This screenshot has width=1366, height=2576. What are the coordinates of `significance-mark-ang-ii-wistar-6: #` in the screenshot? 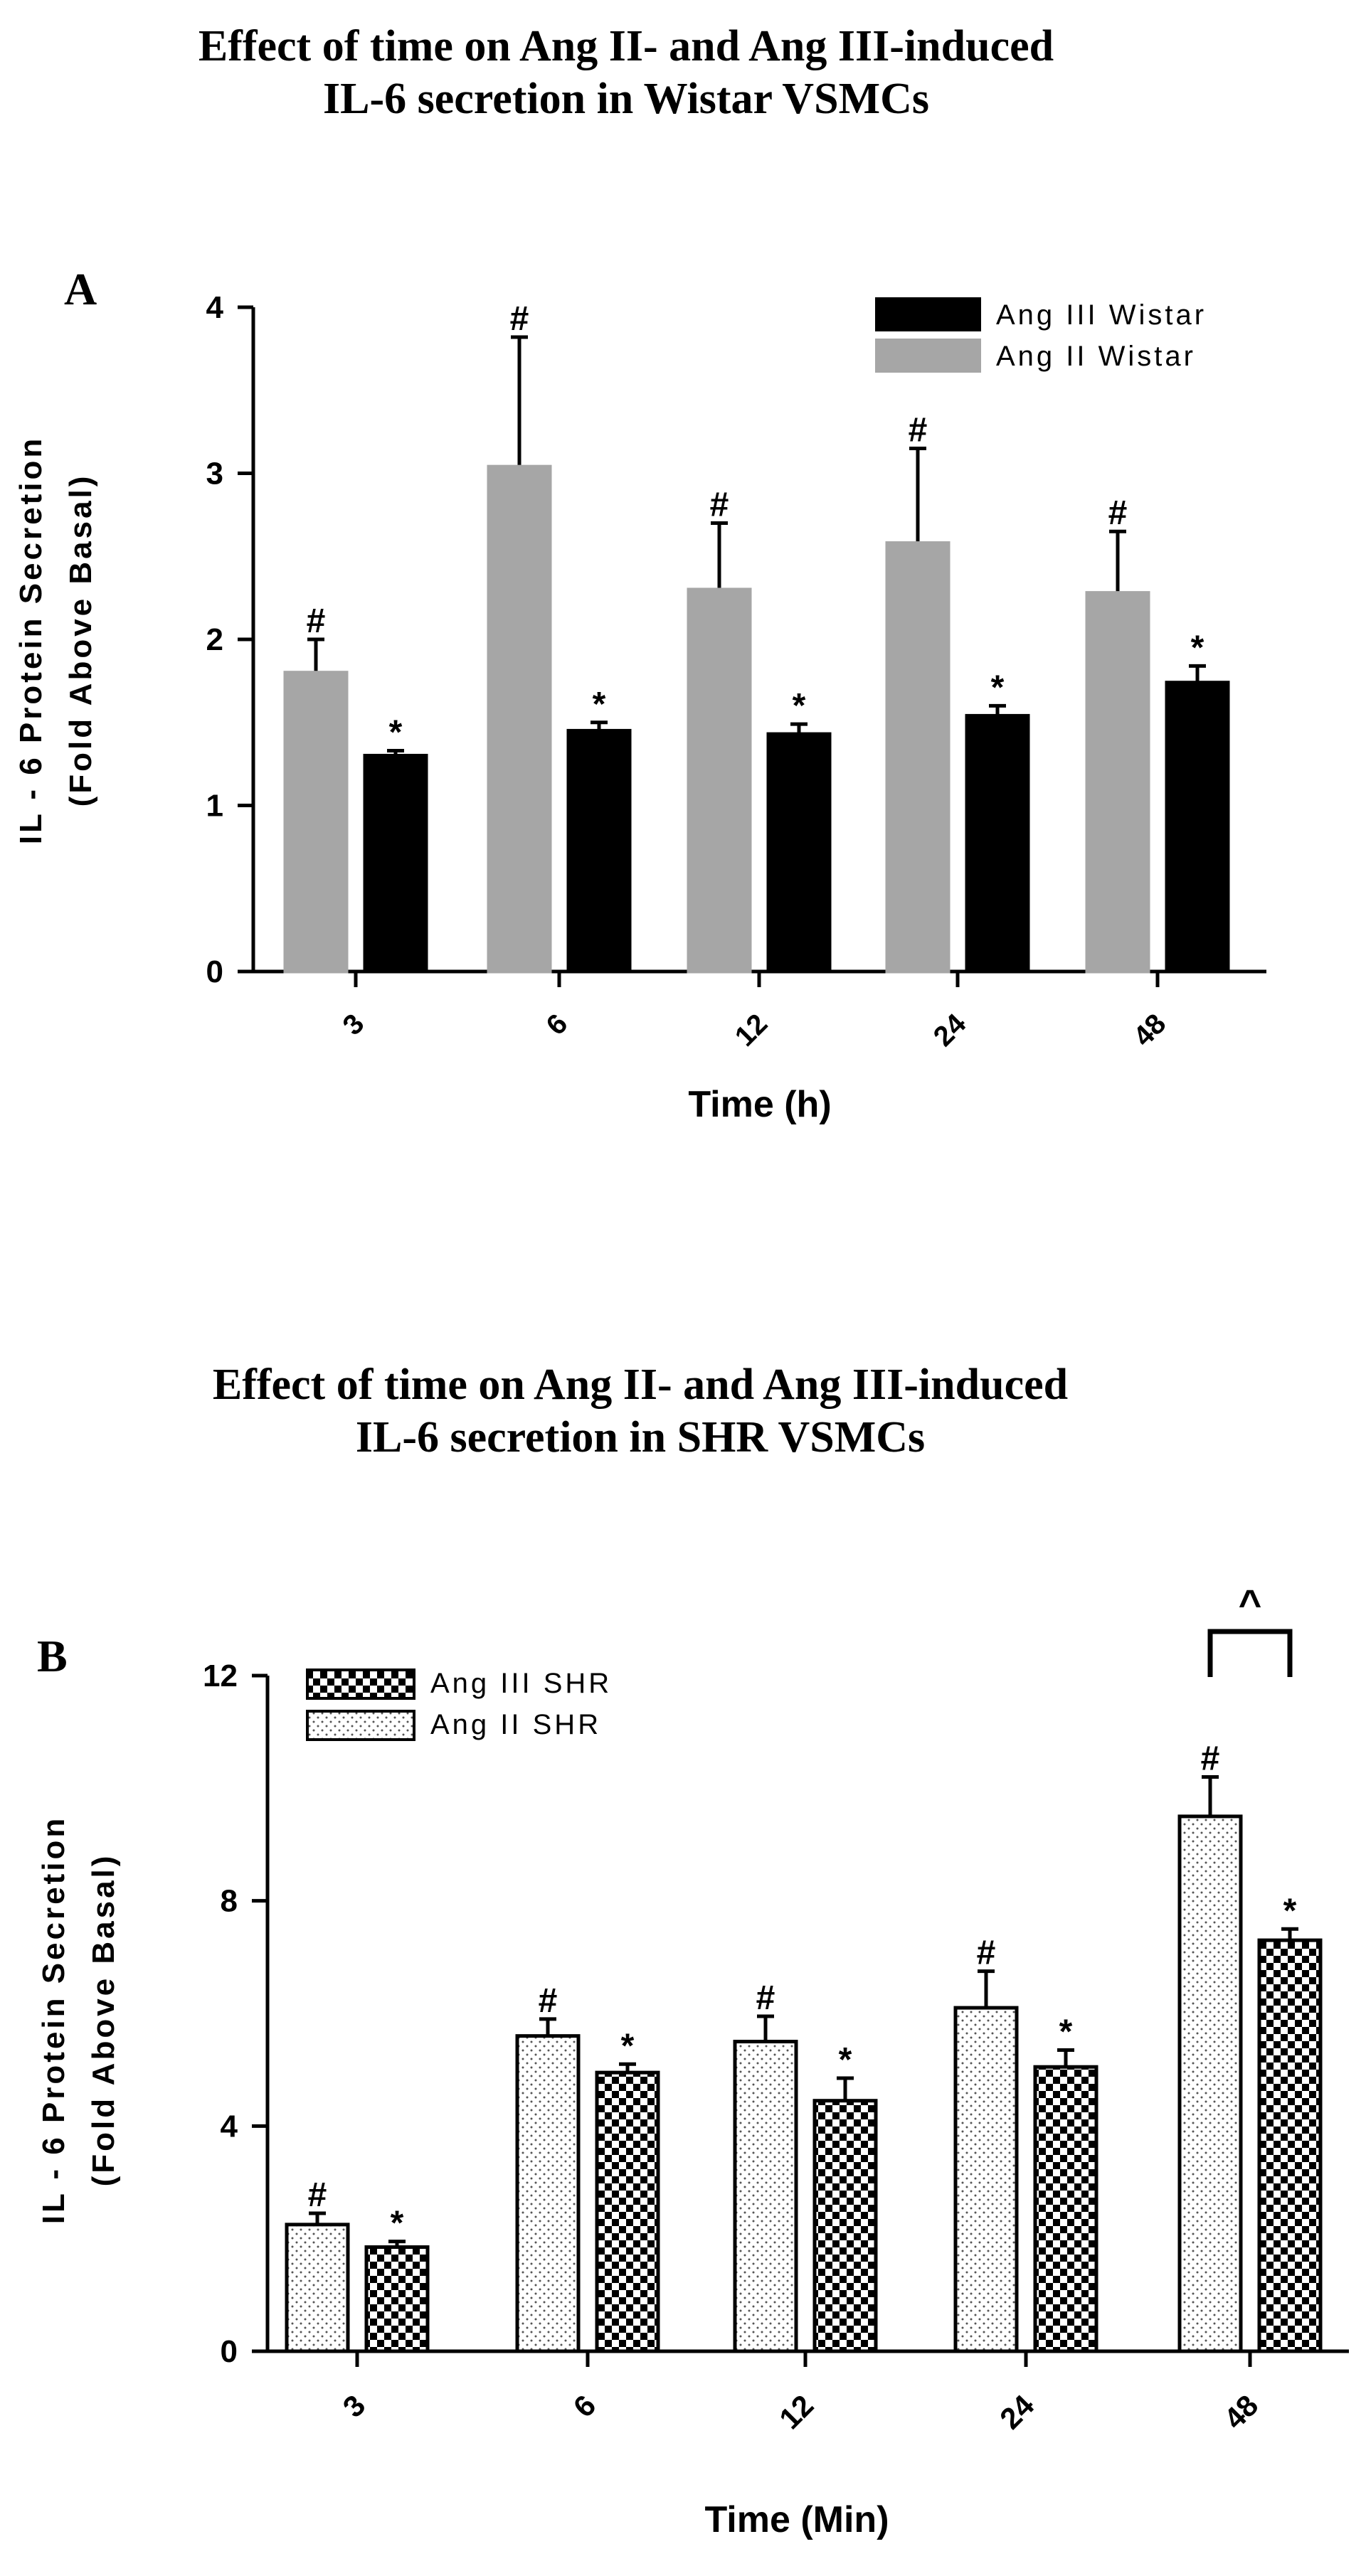 It's located at (519, 319).